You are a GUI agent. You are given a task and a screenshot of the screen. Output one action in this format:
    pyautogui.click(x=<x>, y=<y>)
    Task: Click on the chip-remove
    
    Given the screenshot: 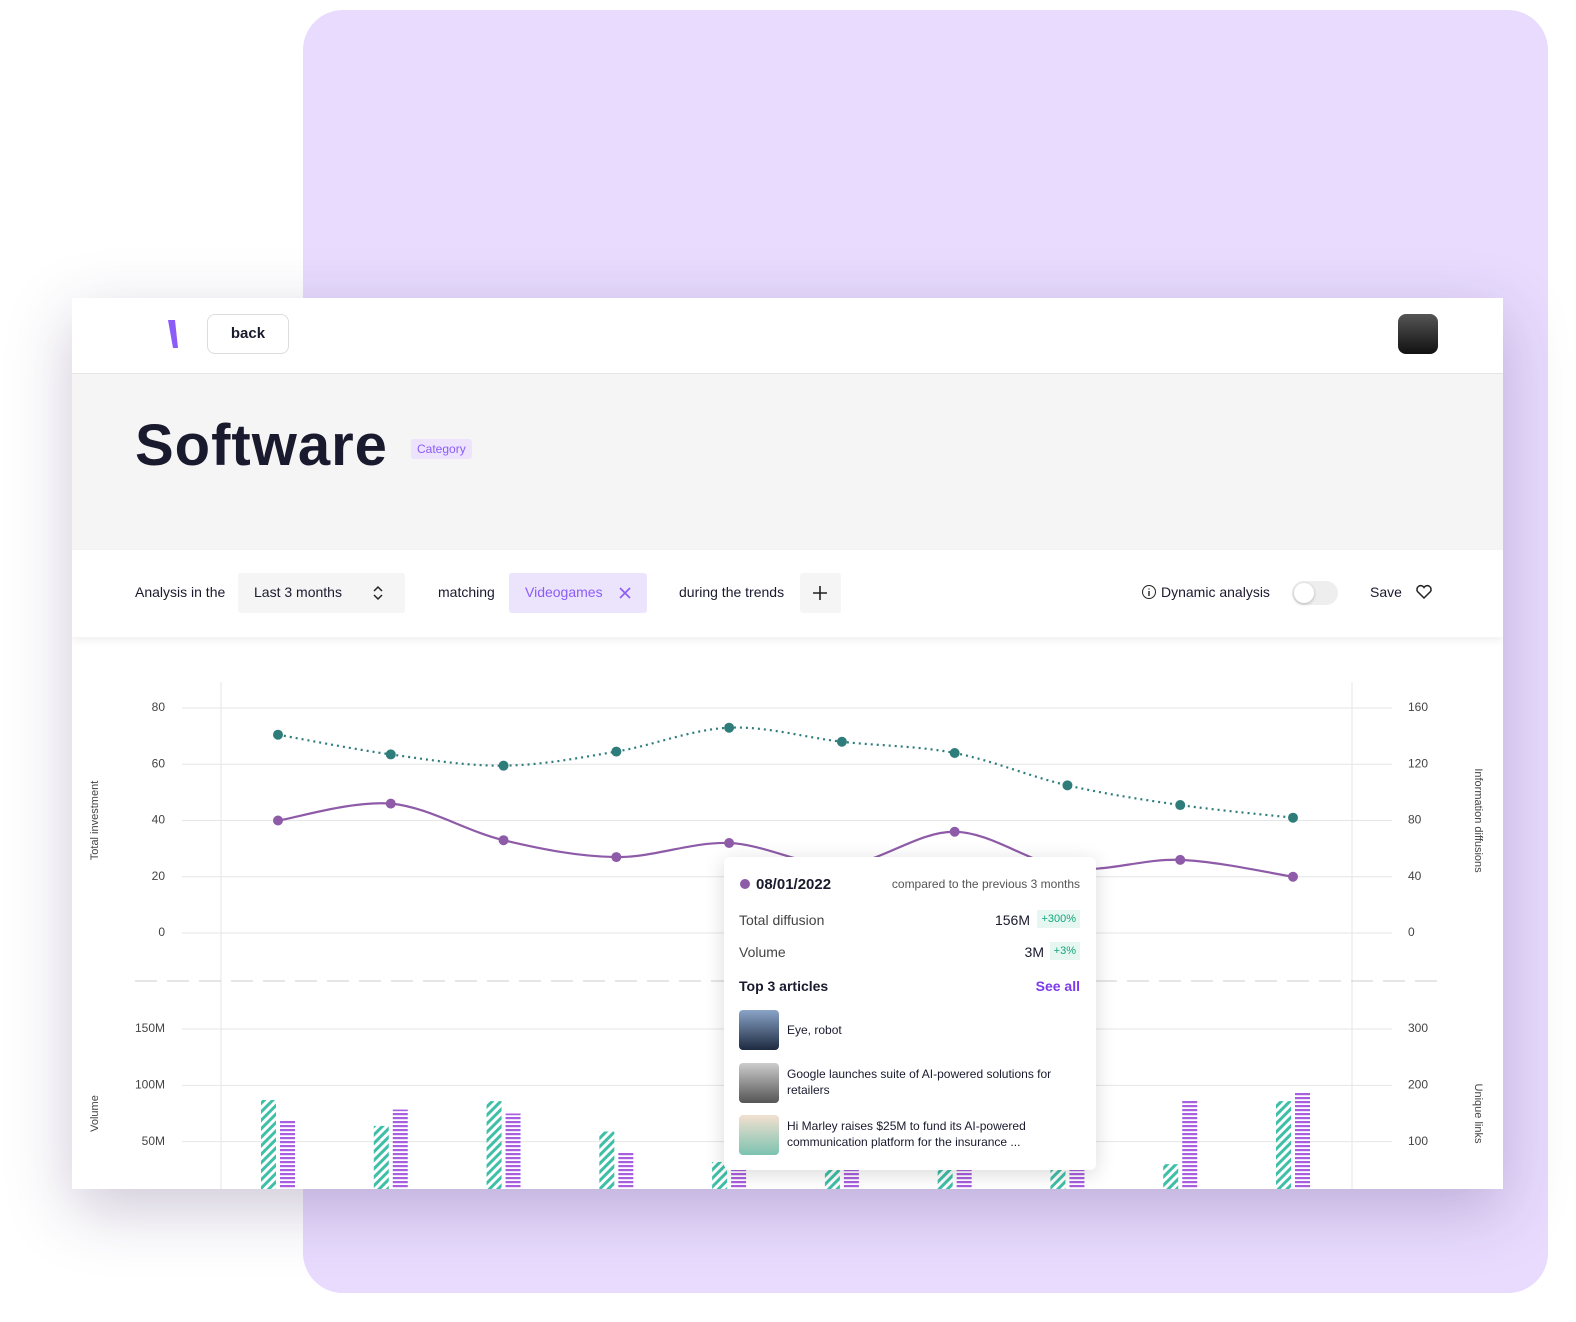 What is the action you would take?
    pyautogui.click(x=625, y=593)
    